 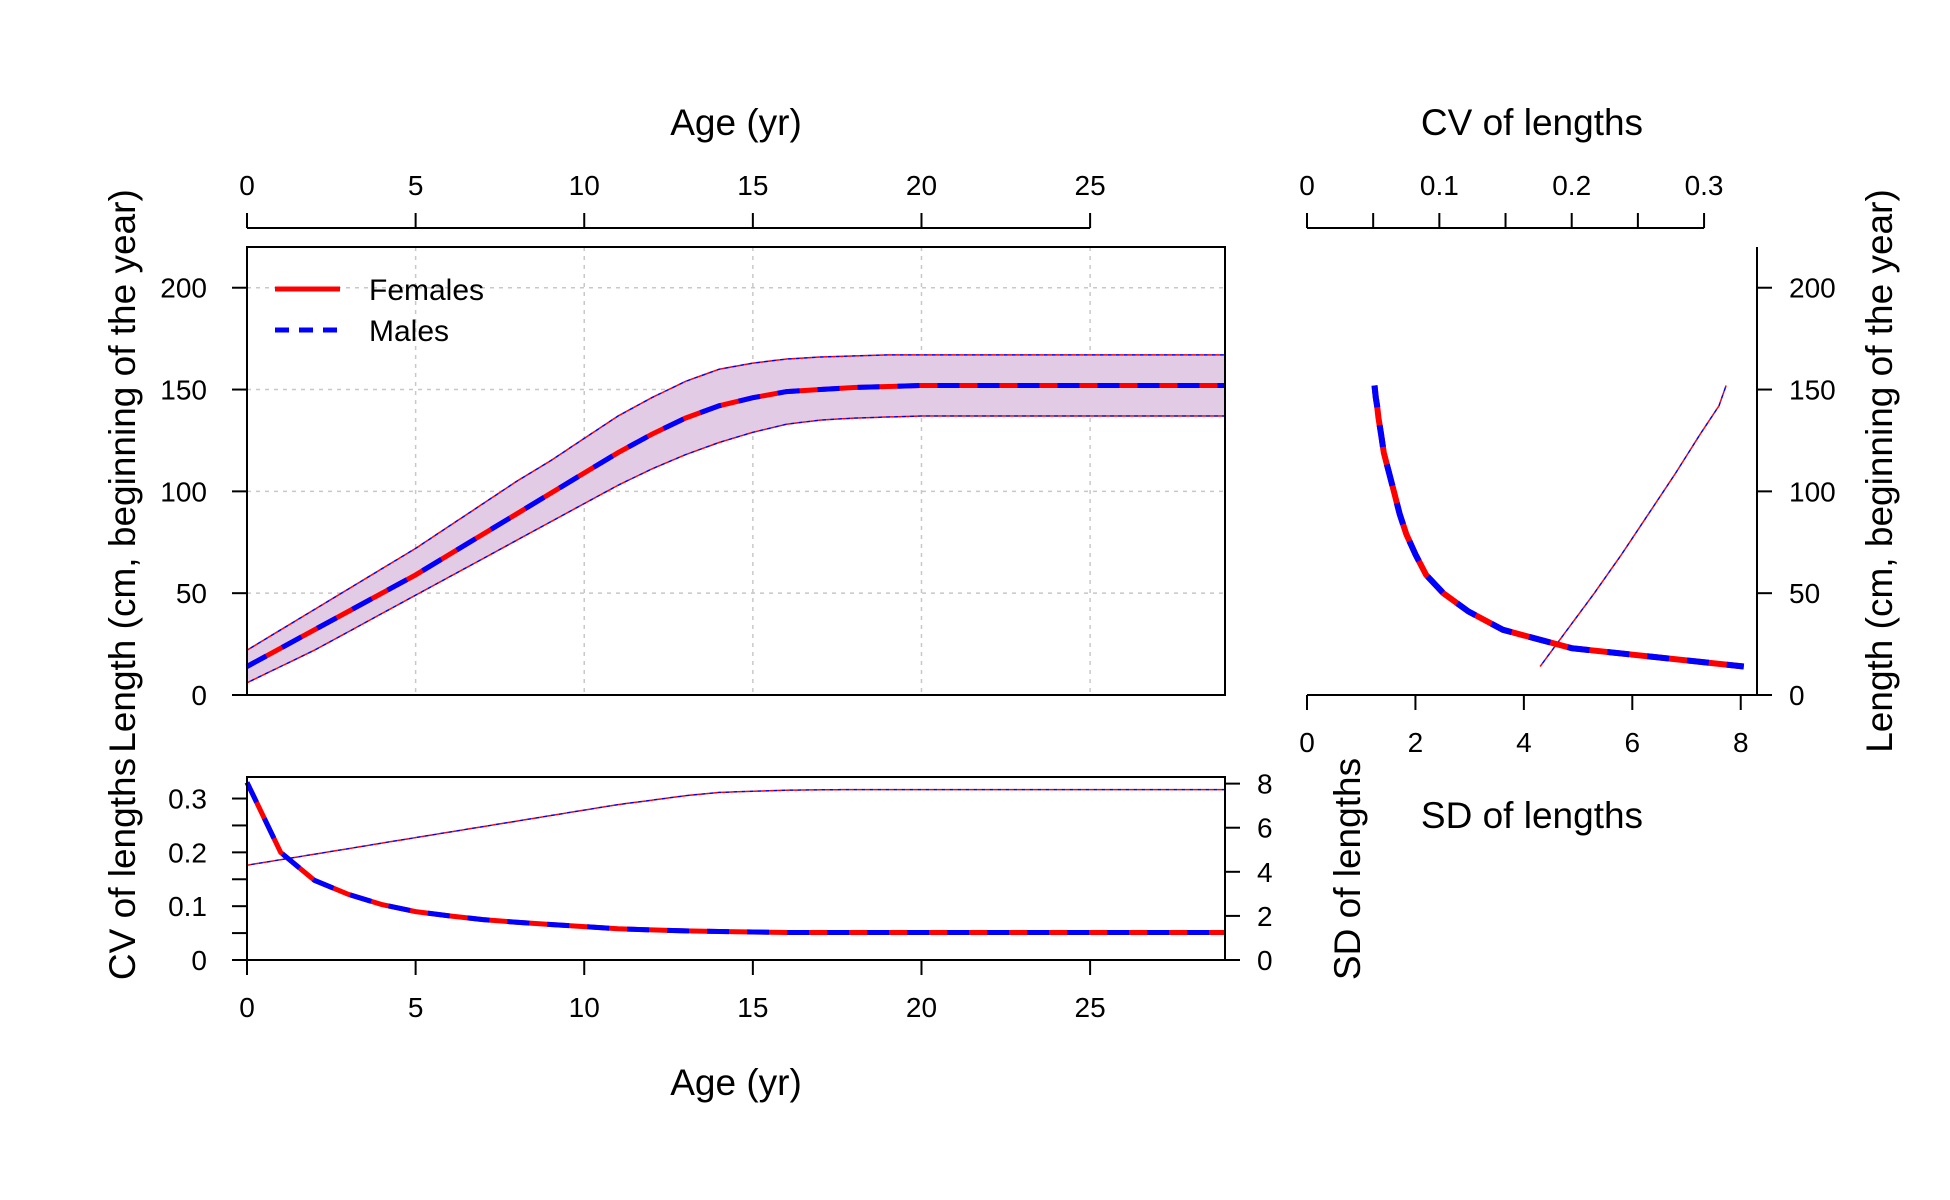 What do you see at coordinates (1439, 185) in the screenshot?
I see `x-tick-label: 0.1` at bounding box center [1439, 185].